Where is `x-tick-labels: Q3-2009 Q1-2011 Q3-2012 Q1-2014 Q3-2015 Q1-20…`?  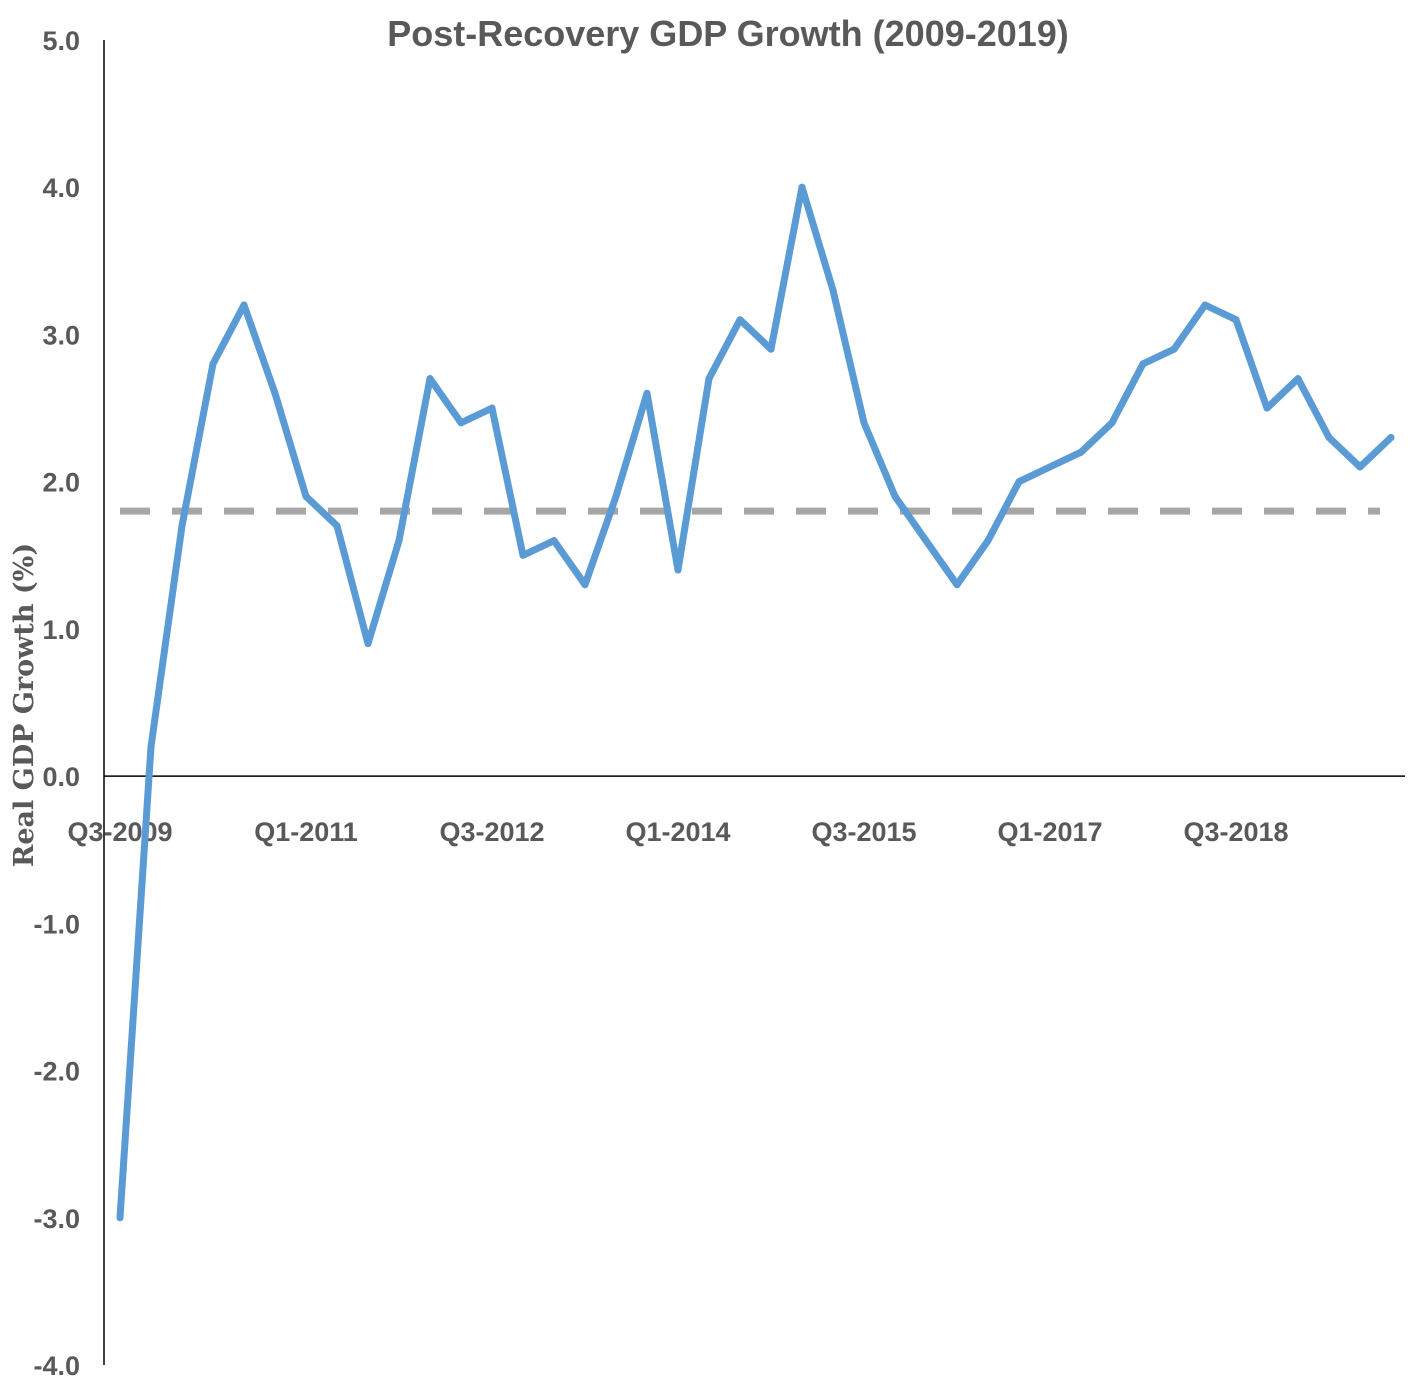
x-tick-labels: Q3-2009 Q1-2011 Q3-2012 Q1-2014 Q3-2015 Q1-20… is located at coordinates (677, 832).